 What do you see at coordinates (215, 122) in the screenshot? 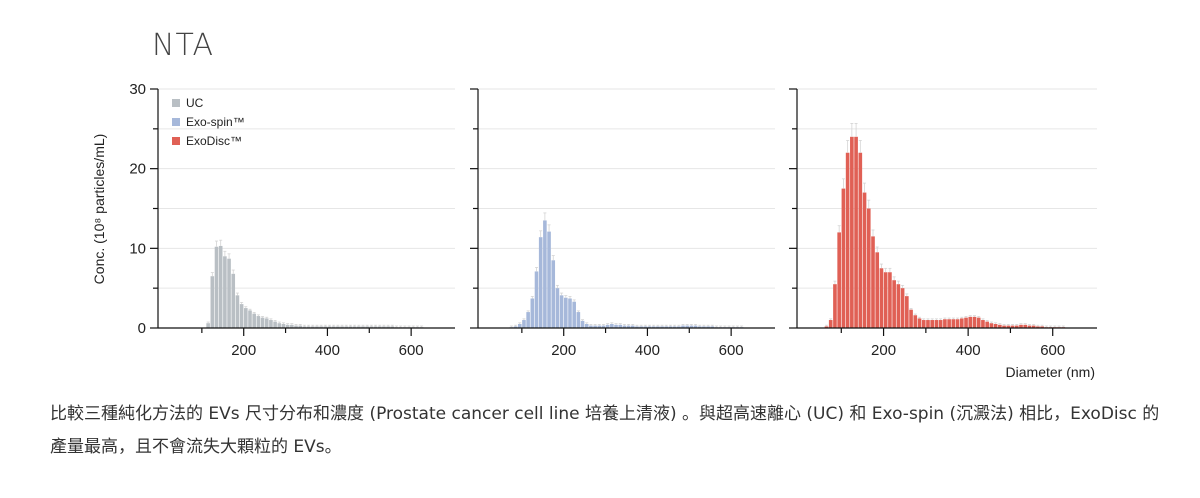
I see `legend-label: Exo-spin™` at bounding box center [215, 122].